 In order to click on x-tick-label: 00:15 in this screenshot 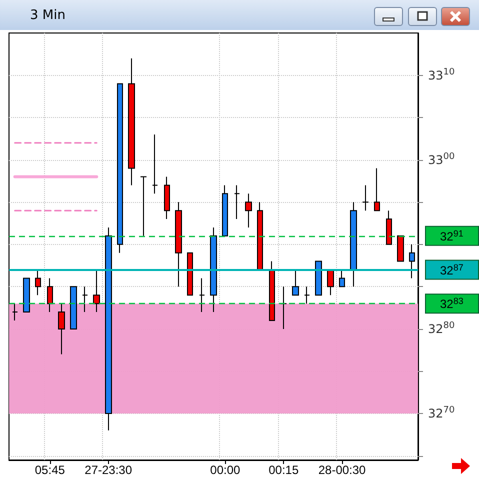, I will do `click(283, 470)`.